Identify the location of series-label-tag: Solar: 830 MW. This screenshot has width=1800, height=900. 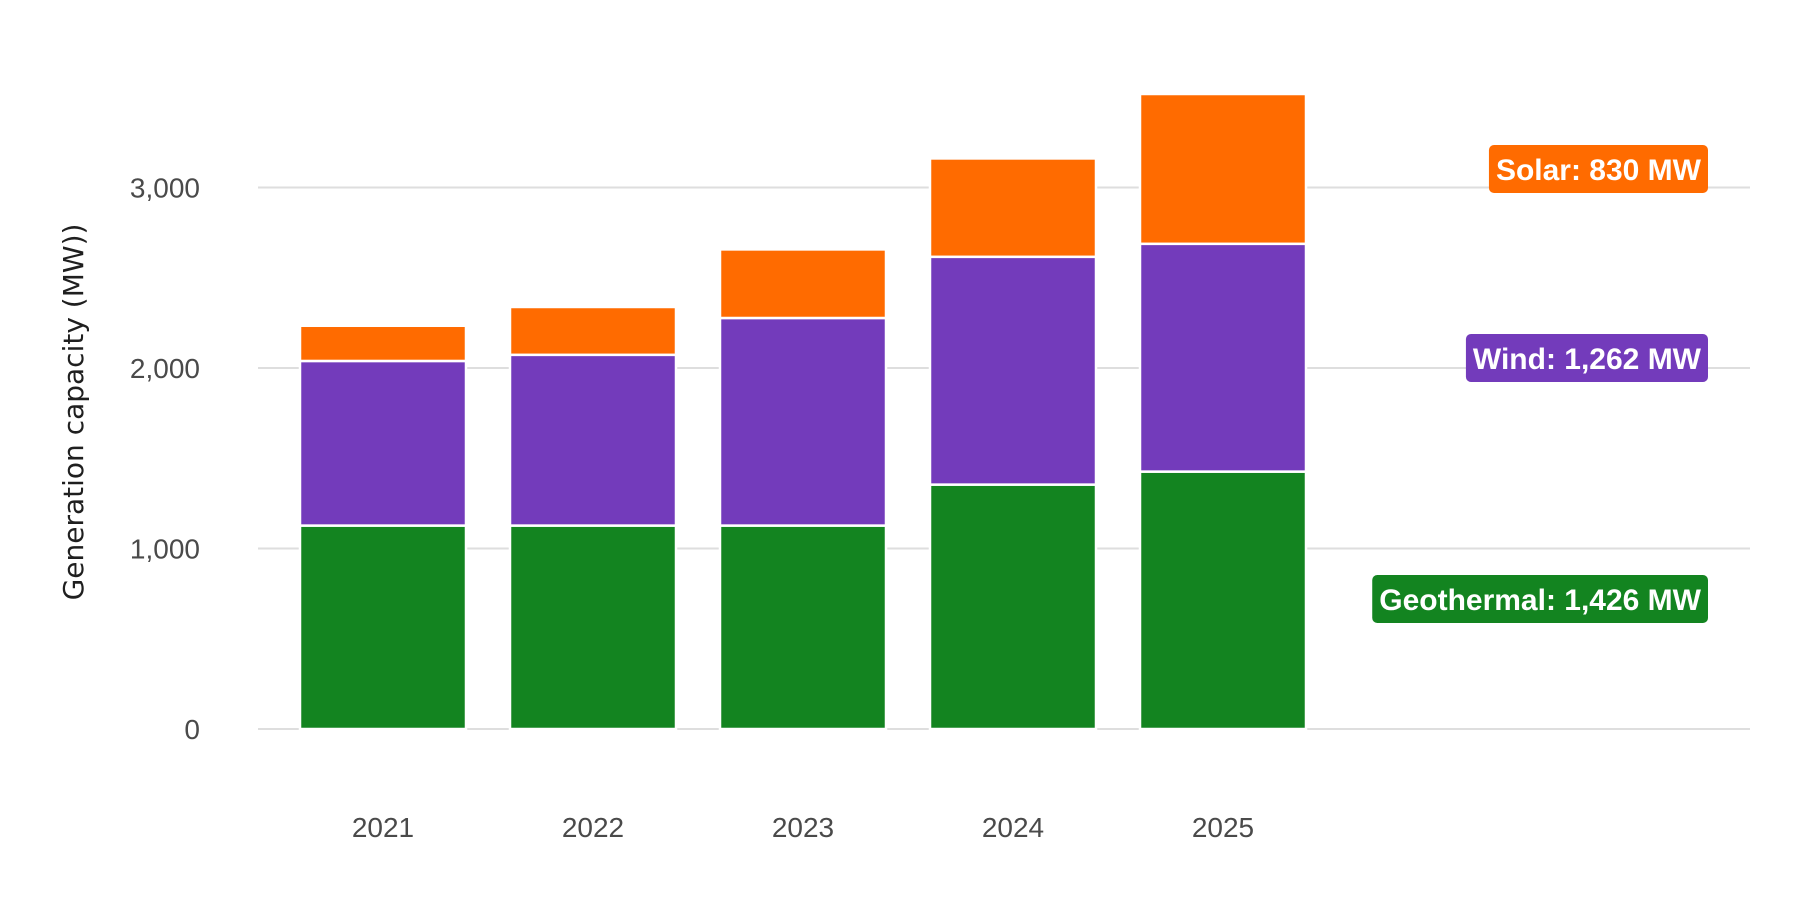
(1598, 169).